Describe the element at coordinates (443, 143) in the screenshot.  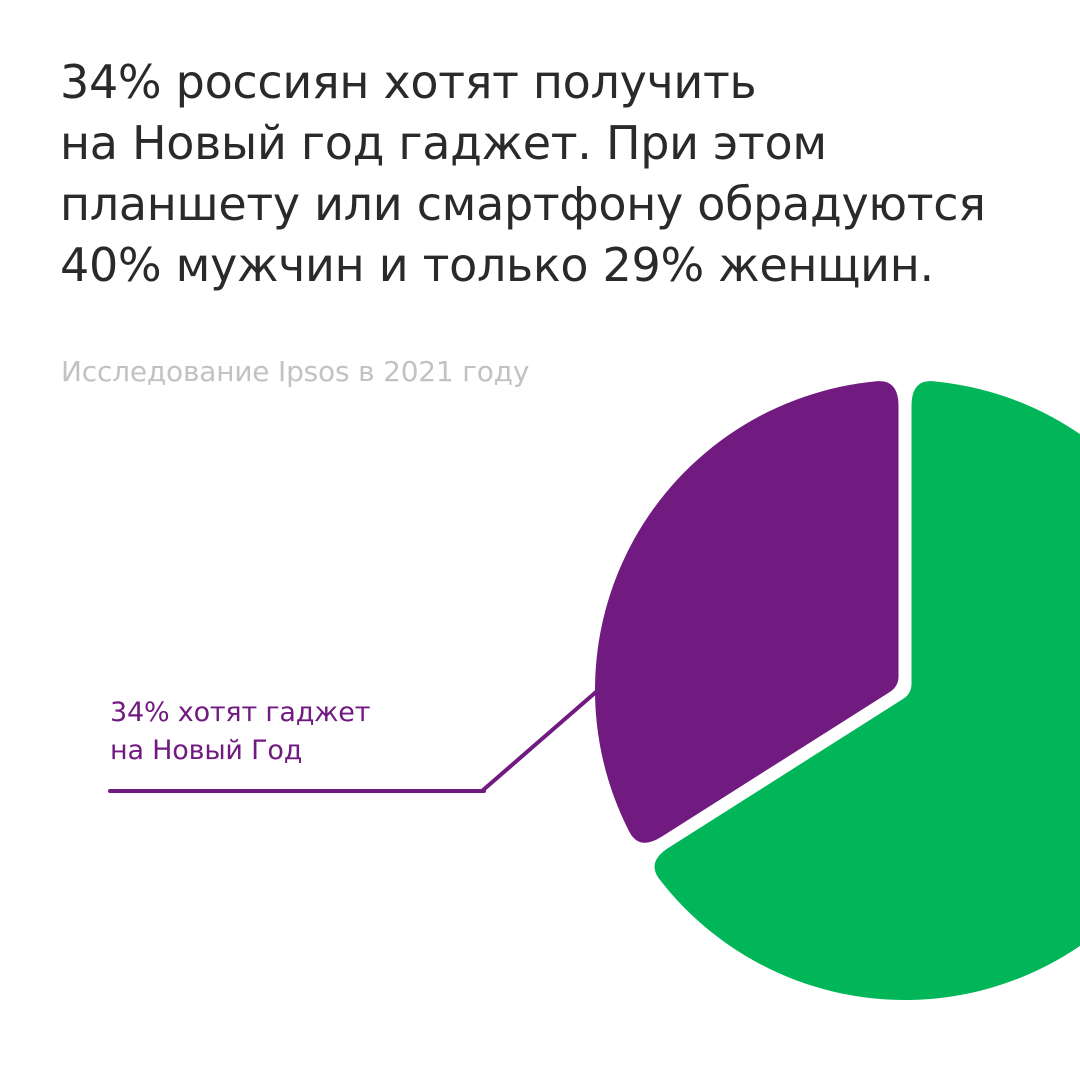
I see `headline-line-2: на Новый год гаджет. При этом` at that location.